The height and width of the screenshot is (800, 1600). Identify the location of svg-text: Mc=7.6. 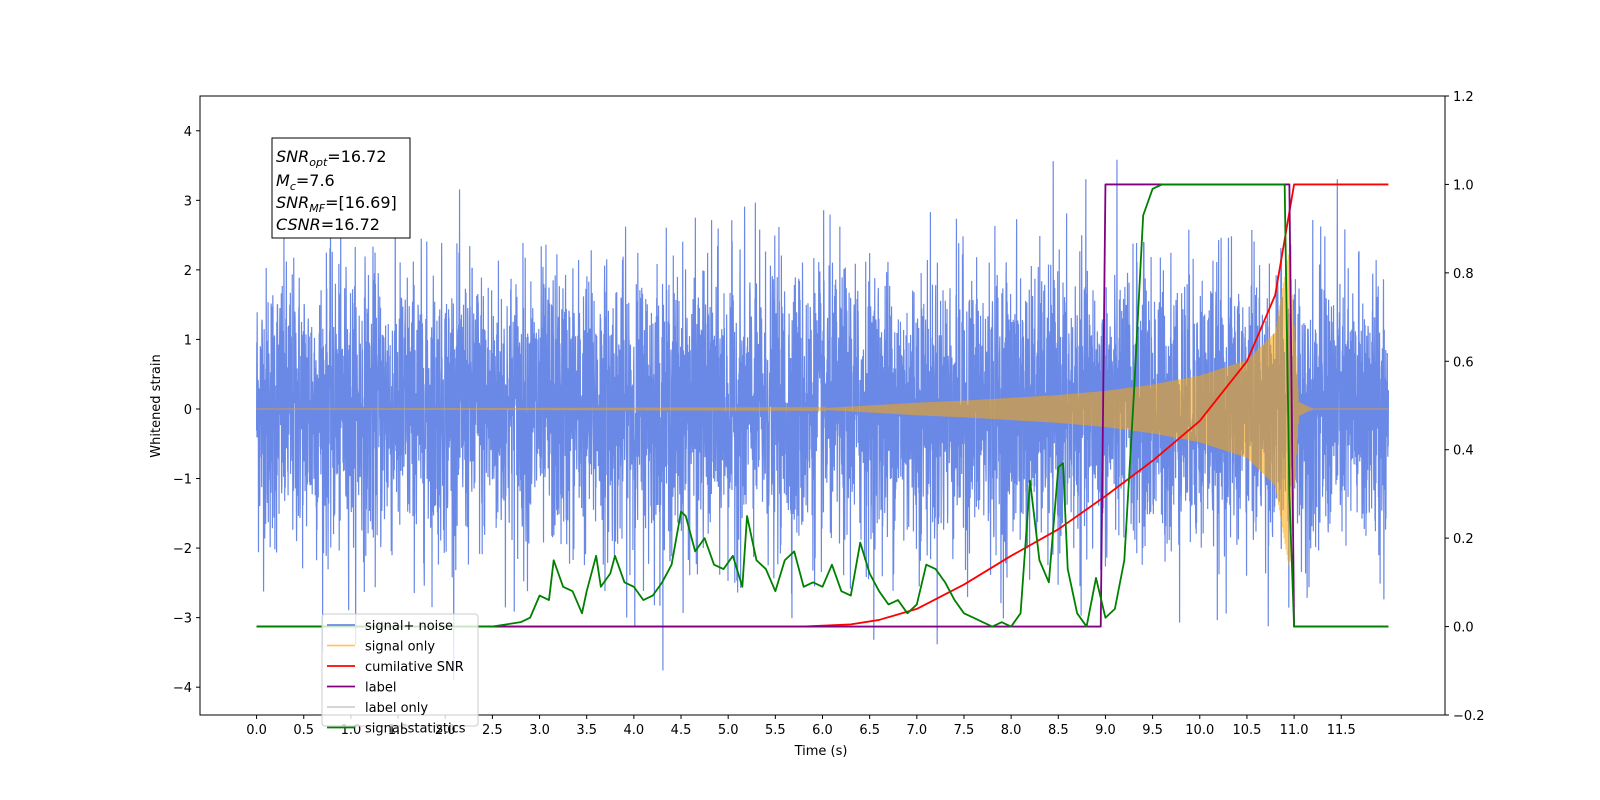
(305, 182).